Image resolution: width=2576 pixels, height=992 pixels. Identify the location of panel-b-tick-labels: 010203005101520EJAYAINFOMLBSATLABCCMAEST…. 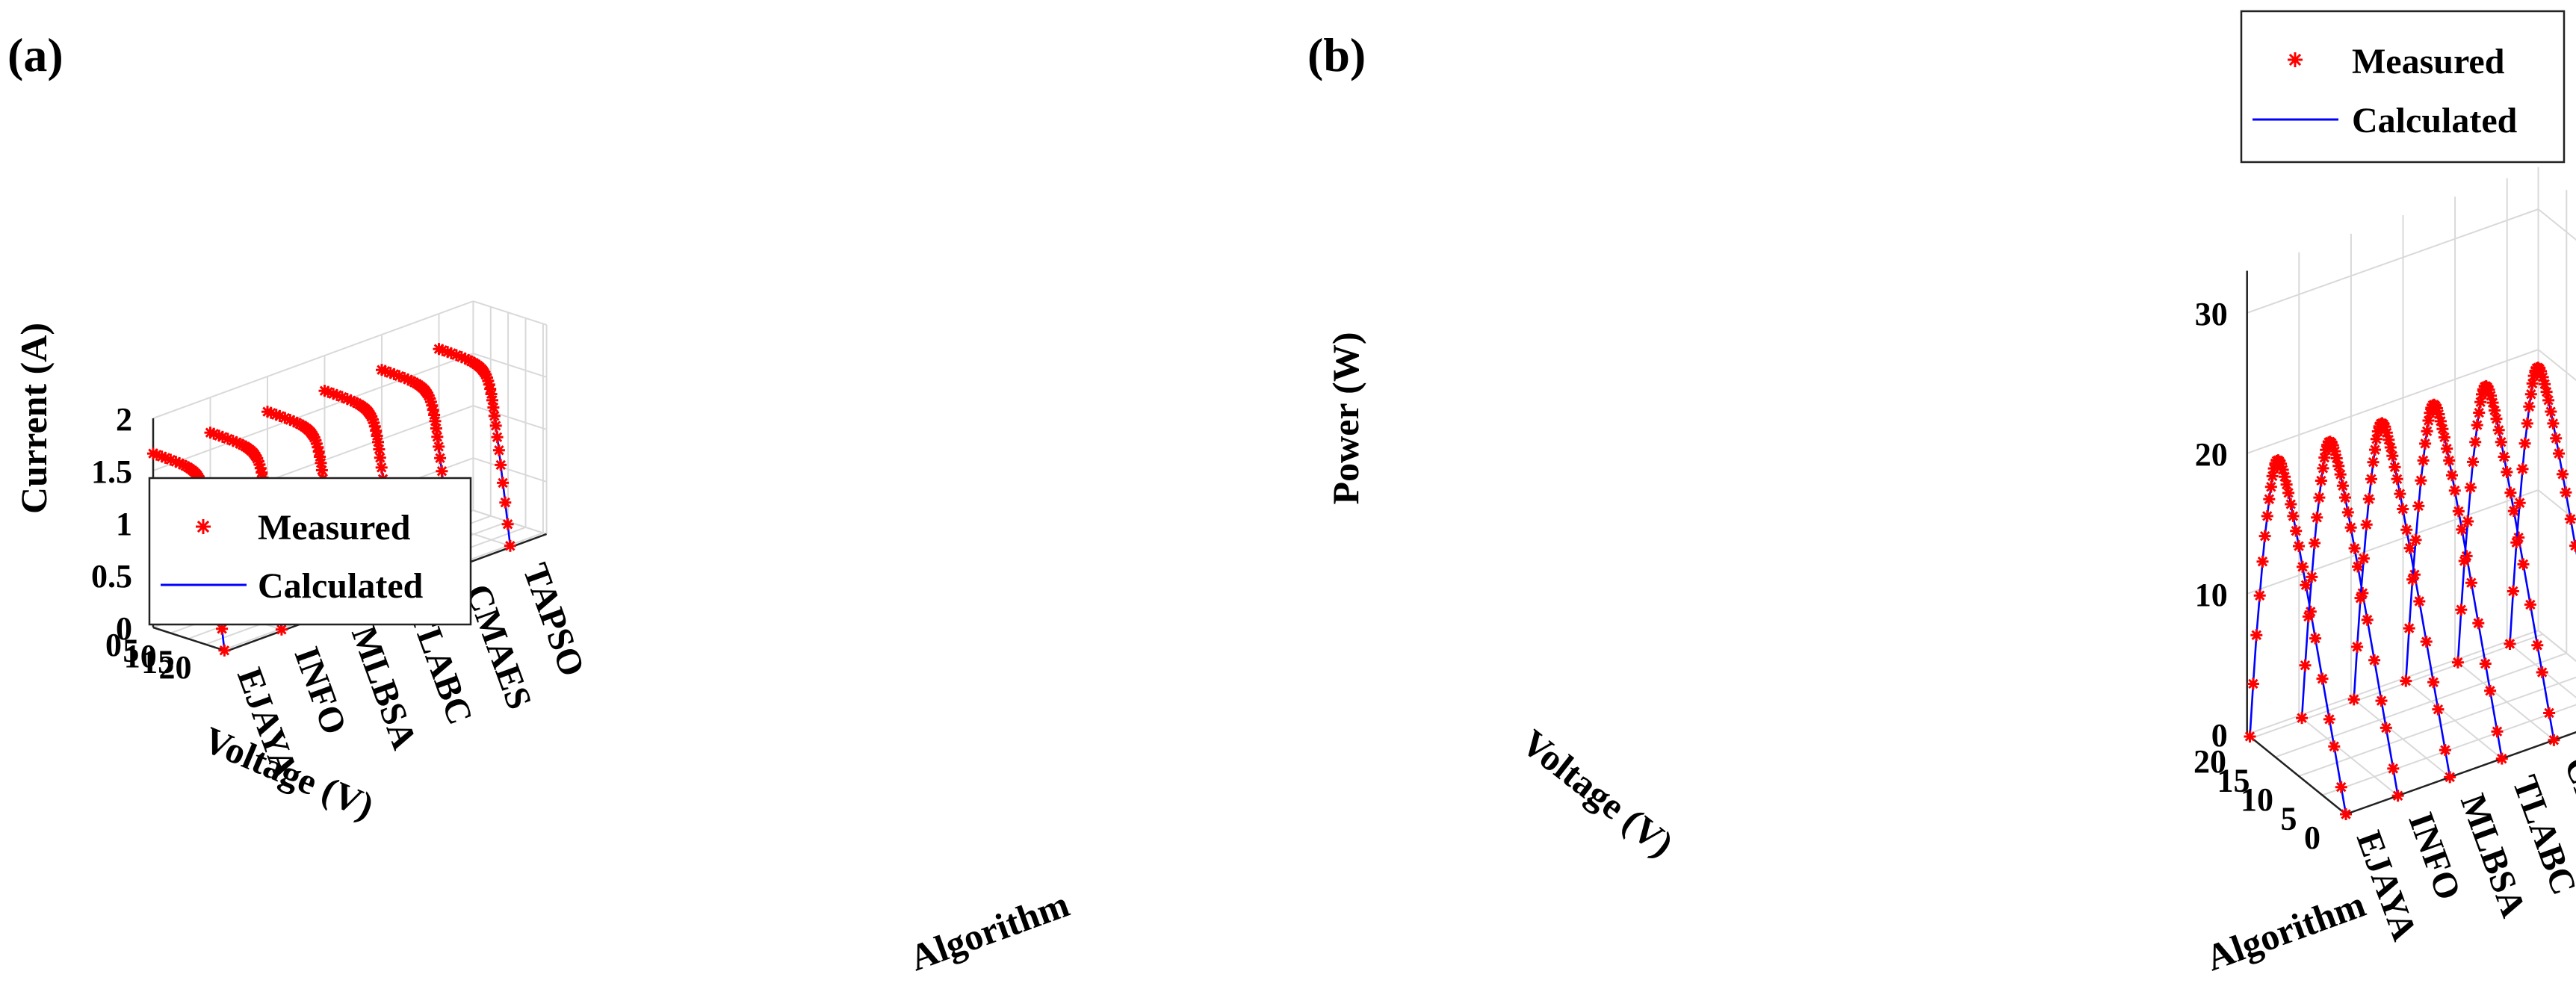
(2384, 621).